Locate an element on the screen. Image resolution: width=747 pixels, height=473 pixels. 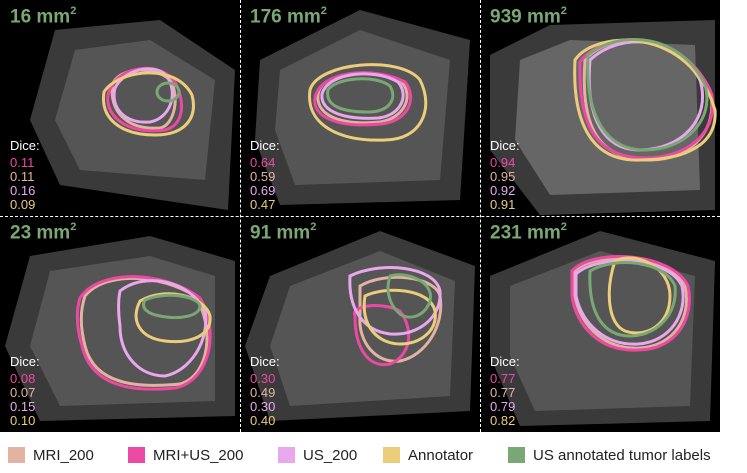
dice-mri-us-200: 0.64 is located at coordinates (263, 162).